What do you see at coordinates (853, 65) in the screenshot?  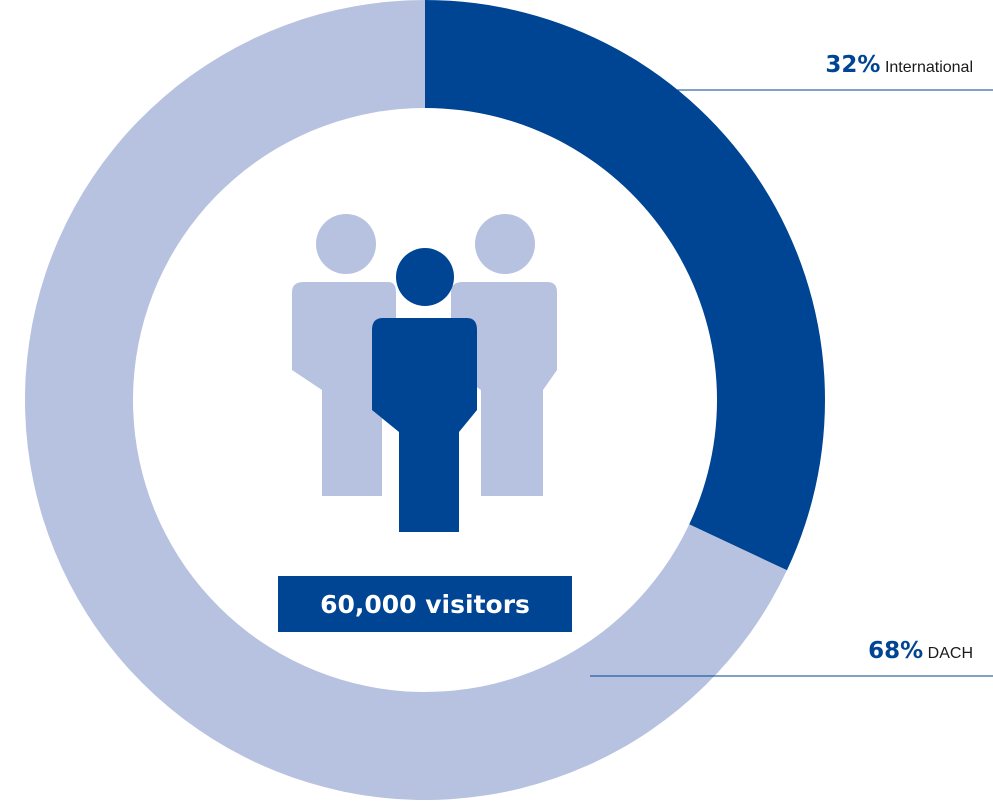 I see `international-percent-label: 32%` at bounding box center [853, 65].